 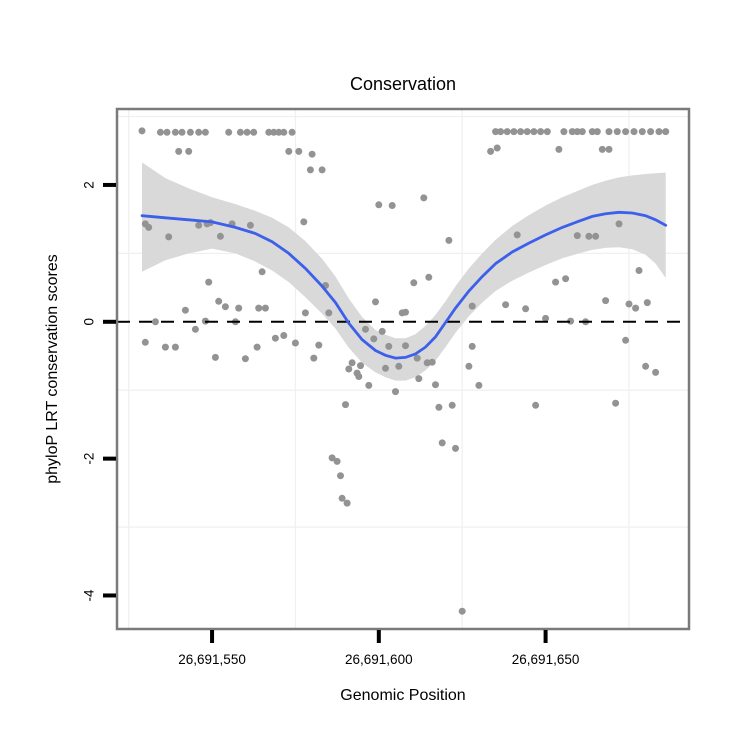 I want to click on y-tick-label: -4, so click(x=89, y=595).